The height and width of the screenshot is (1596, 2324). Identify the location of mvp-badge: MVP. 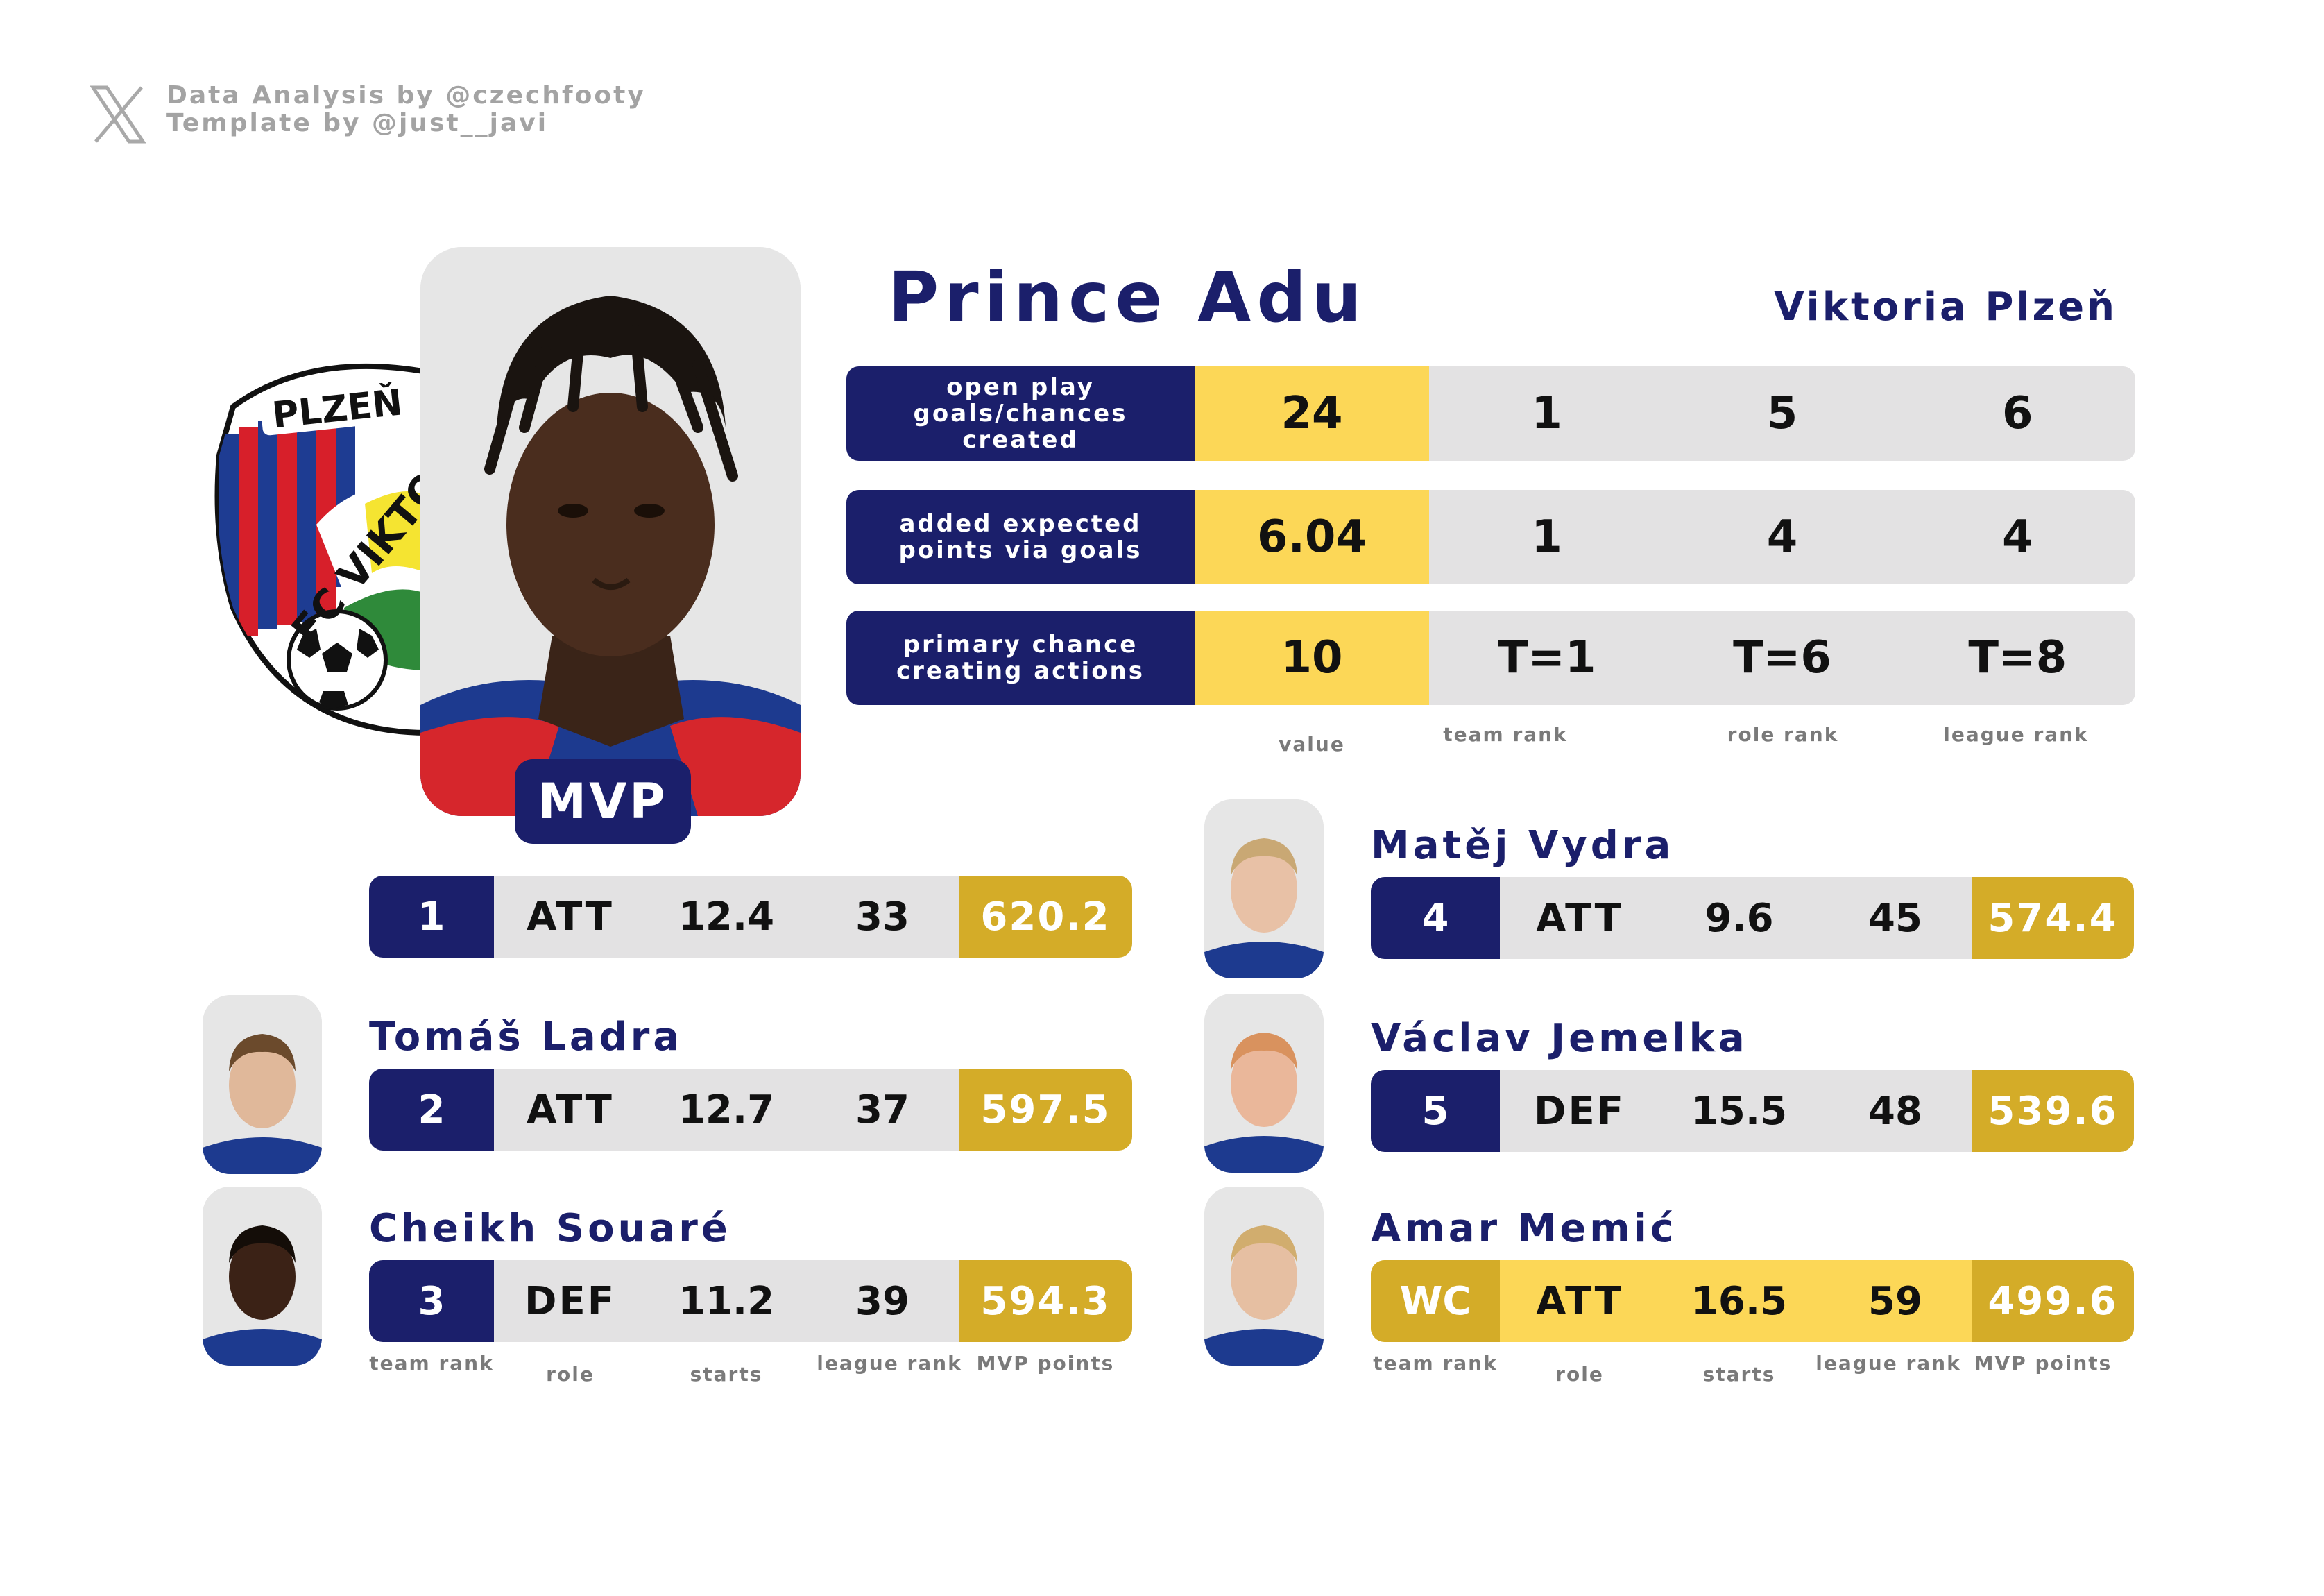
(603, 801).